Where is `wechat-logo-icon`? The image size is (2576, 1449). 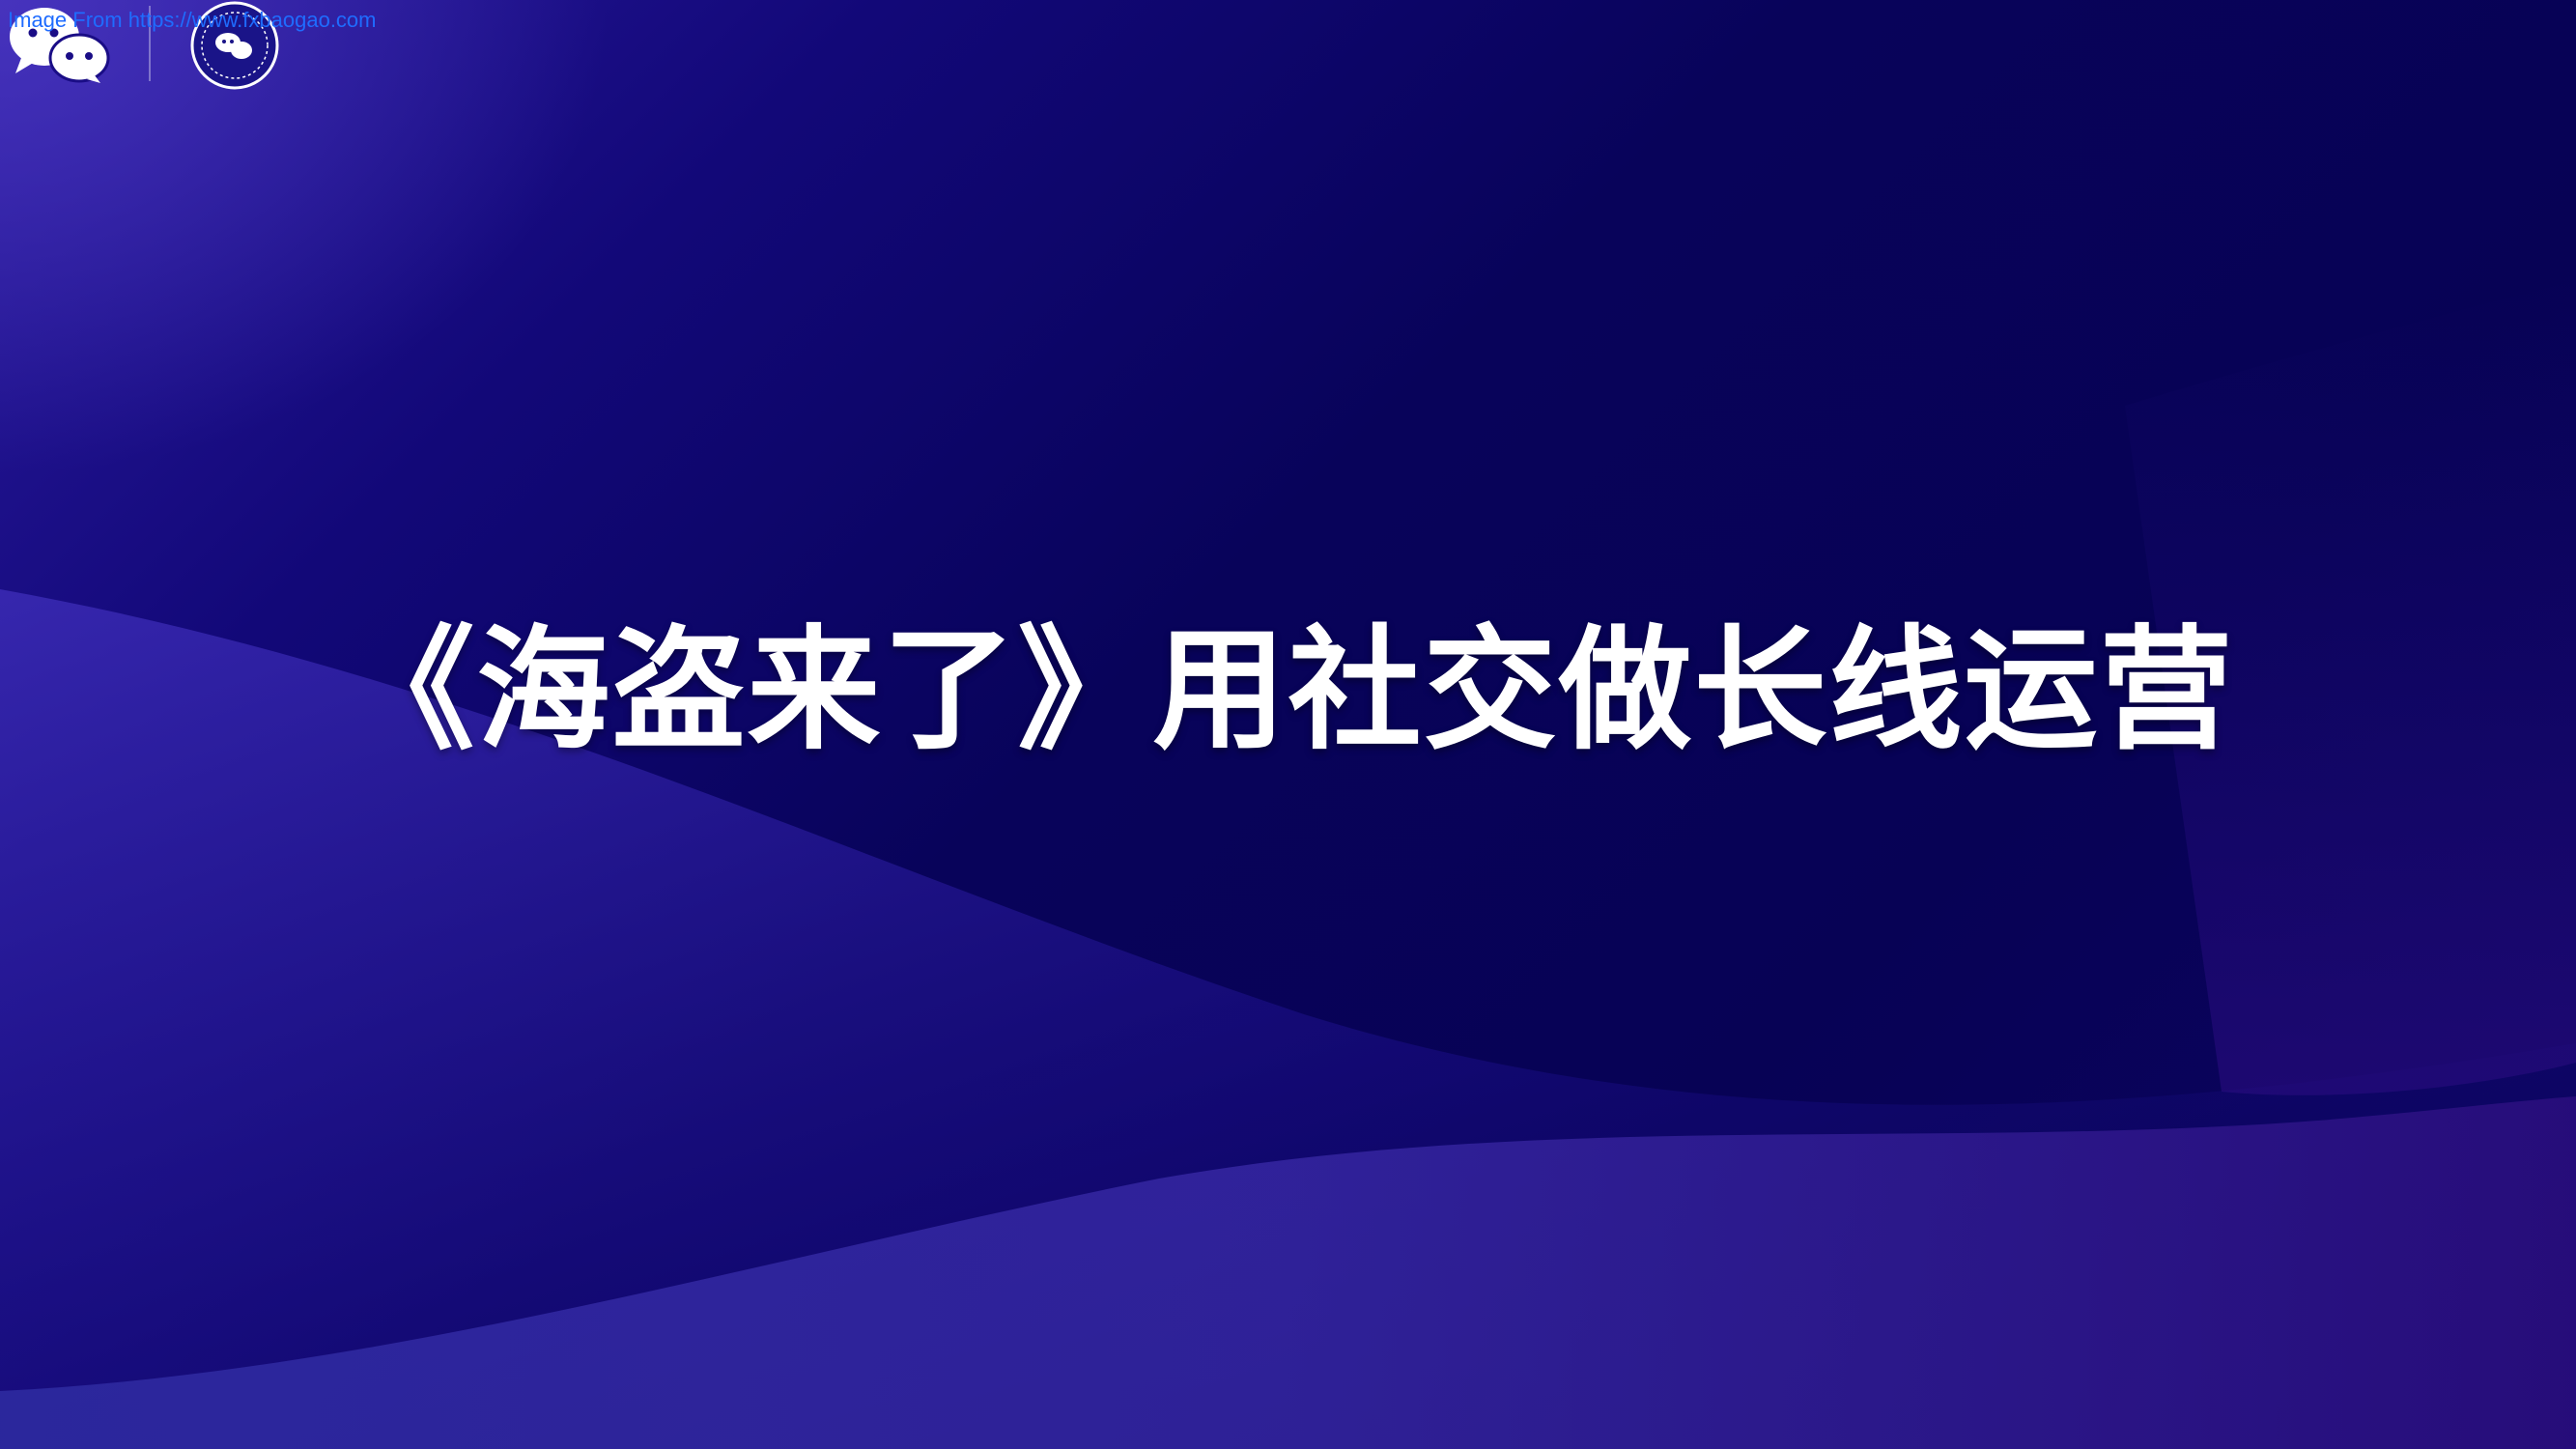
wechat-logo-icon is located at coordinates (60, 45).